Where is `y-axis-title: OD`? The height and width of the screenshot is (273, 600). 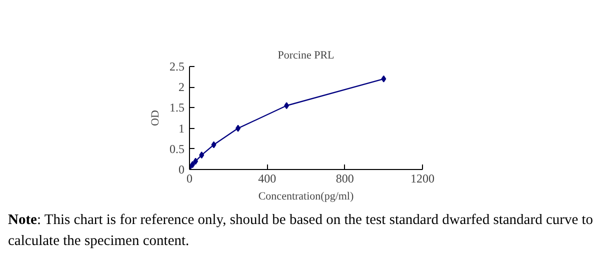 y-axis-title: OD is located at coordinates (156, 118).